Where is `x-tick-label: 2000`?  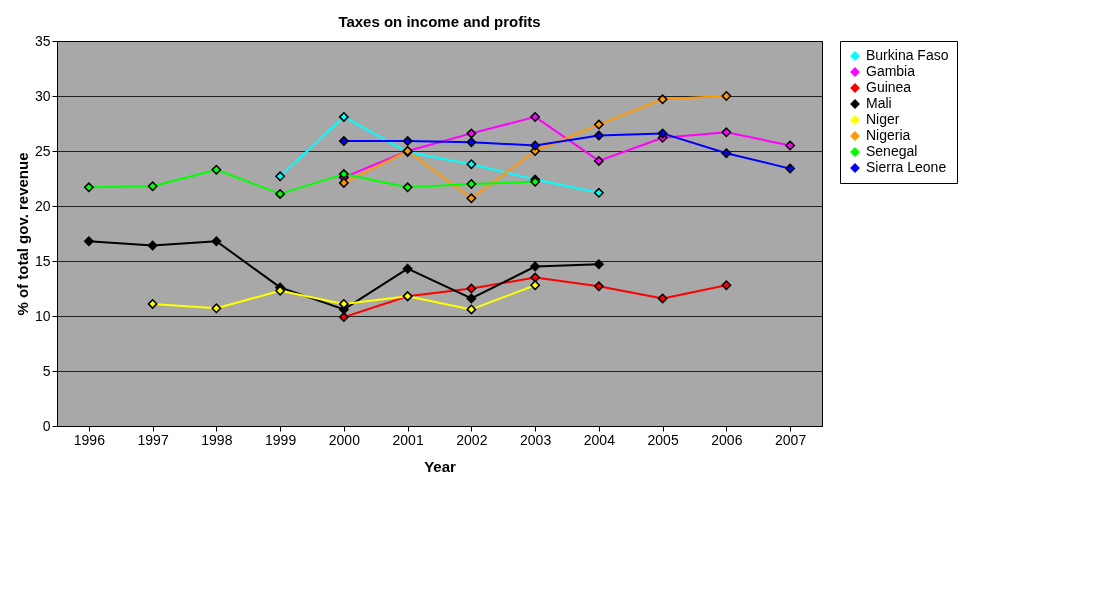 x-tick-label: 2000 is located at coordinates (344, 439).